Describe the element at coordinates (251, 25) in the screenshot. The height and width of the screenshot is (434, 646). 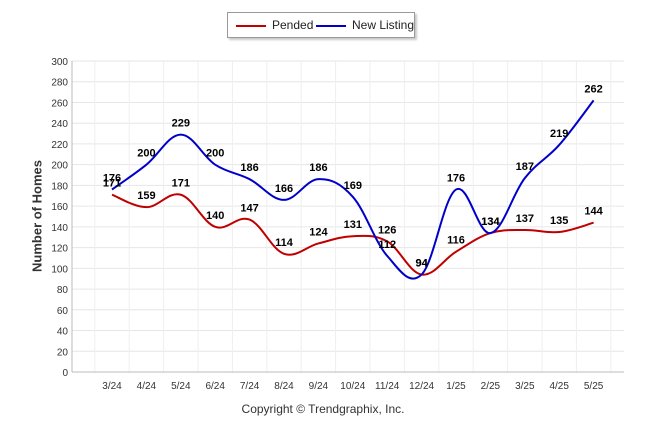
I see `legend-swatch-pended` at that location.